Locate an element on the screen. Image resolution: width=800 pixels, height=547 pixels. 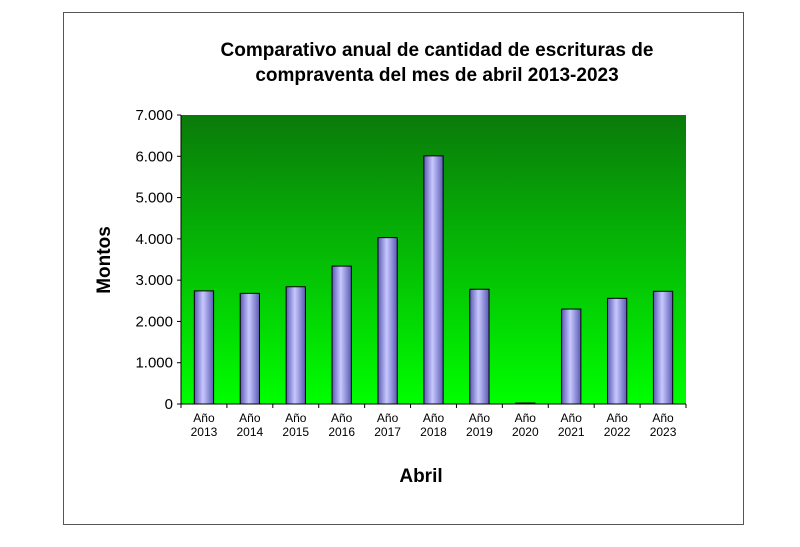
y-tick-label: 7.000 is located at coordinates (154, 115).